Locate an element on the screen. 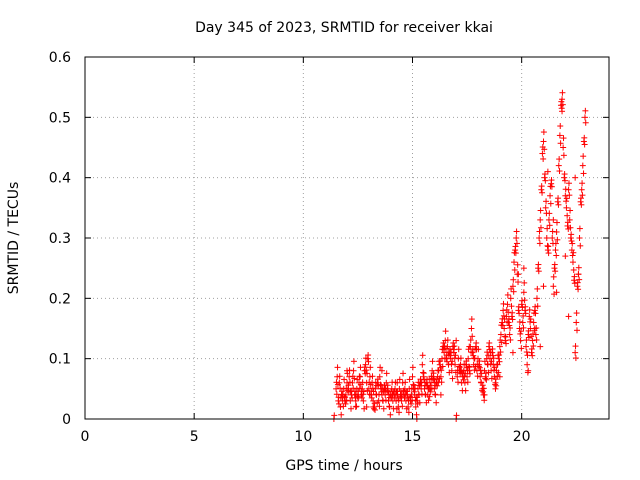 Image resolution: width=640 pixels, height=480 pixels. x-tick-labels: 0 5 10 15 20 is located at coordinates (306, 437).